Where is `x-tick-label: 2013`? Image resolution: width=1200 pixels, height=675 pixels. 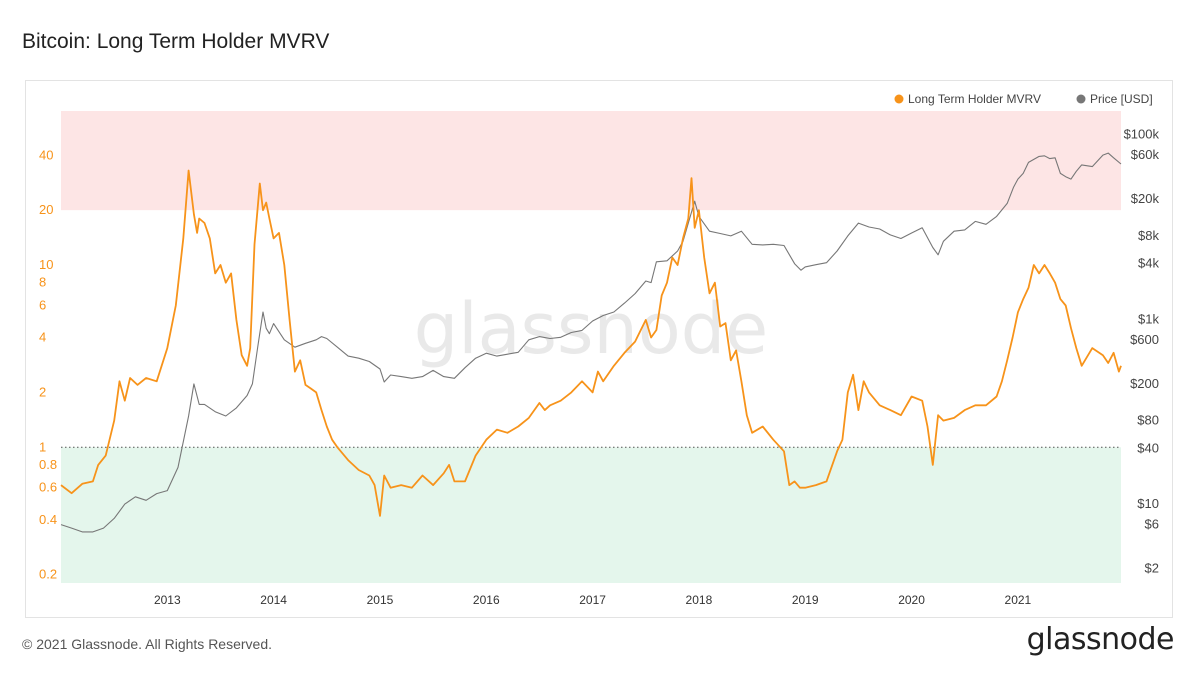
x-tick-label: 2013 is located at coordinates (167, 600).